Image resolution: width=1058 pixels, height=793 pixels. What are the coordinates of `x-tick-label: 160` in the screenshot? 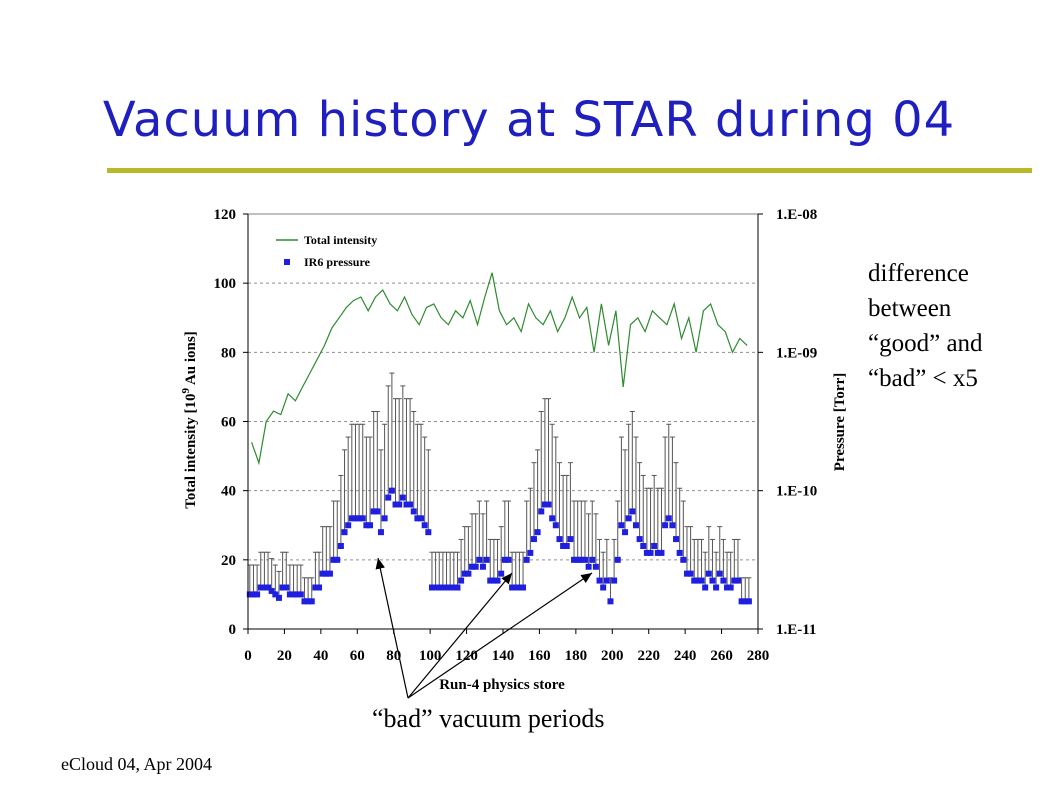 It's located at (539, 656).